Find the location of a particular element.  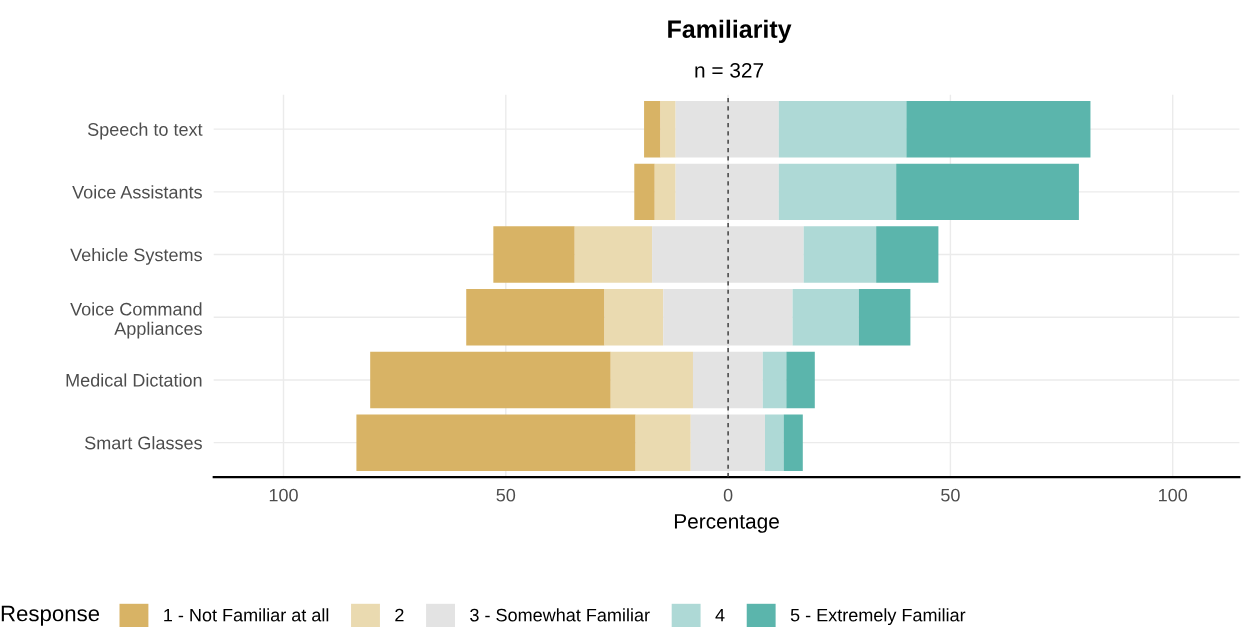

y-tick-label: Smart Glasses is located at coordinates (143, 443).